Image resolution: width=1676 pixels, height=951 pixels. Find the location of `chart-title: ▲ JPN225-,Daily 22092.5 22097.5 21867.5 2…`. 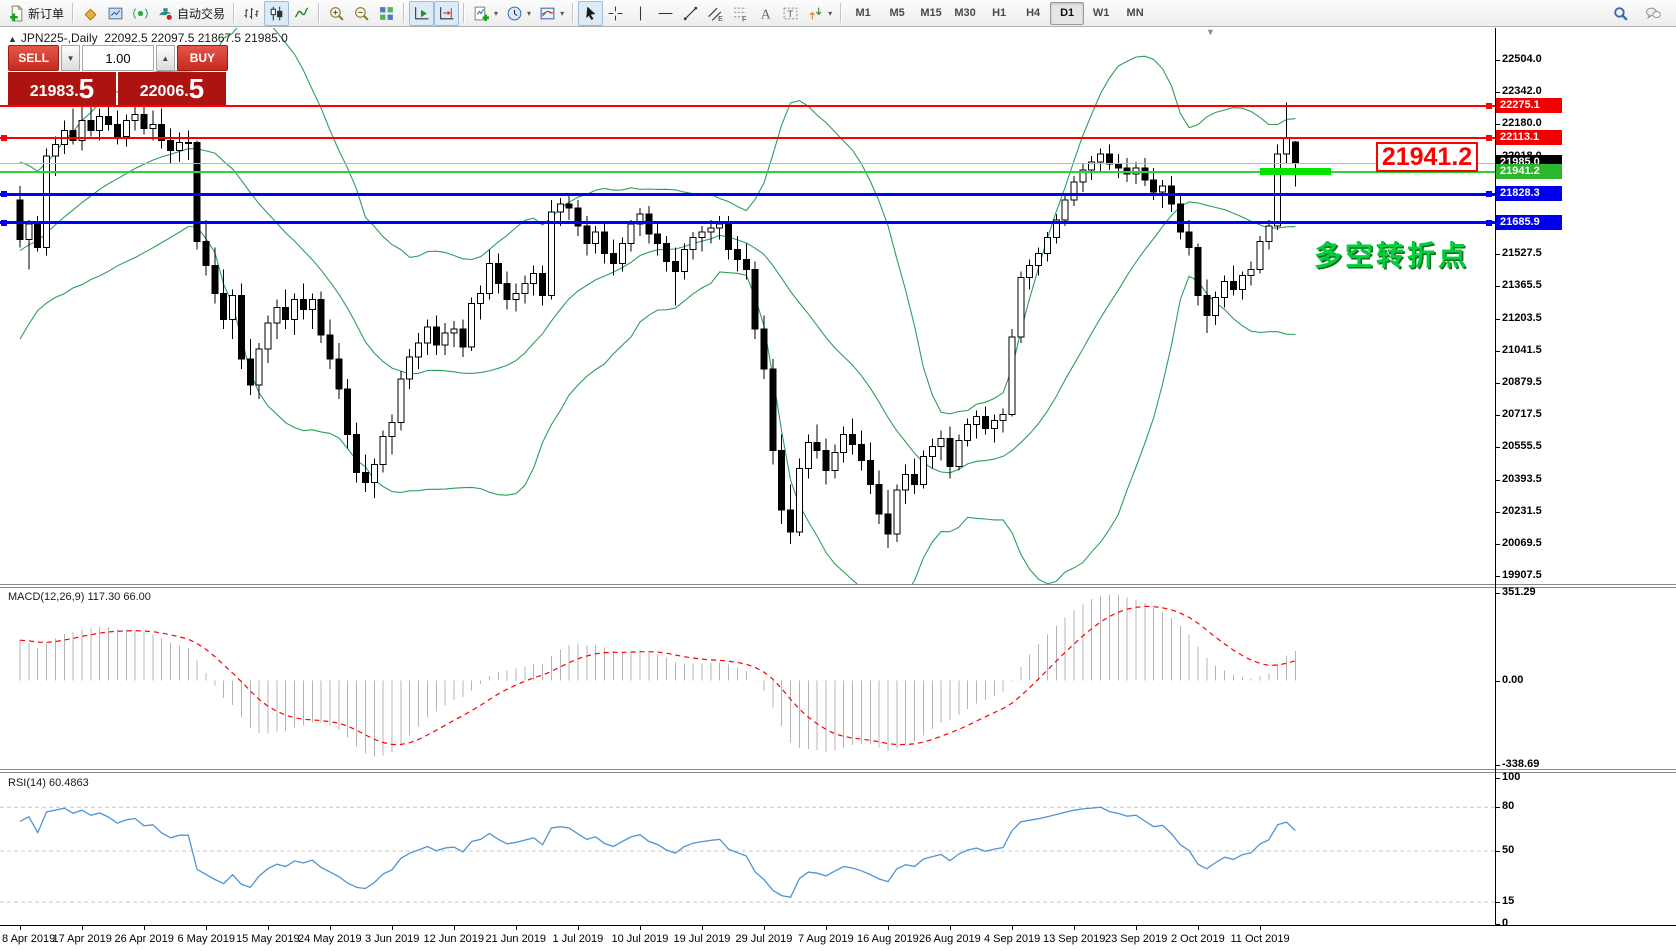

chart-title: ▲ JPN225-,Daily 22092.5 22097.5 21867.5 2… is located at coordinates (148, 38).